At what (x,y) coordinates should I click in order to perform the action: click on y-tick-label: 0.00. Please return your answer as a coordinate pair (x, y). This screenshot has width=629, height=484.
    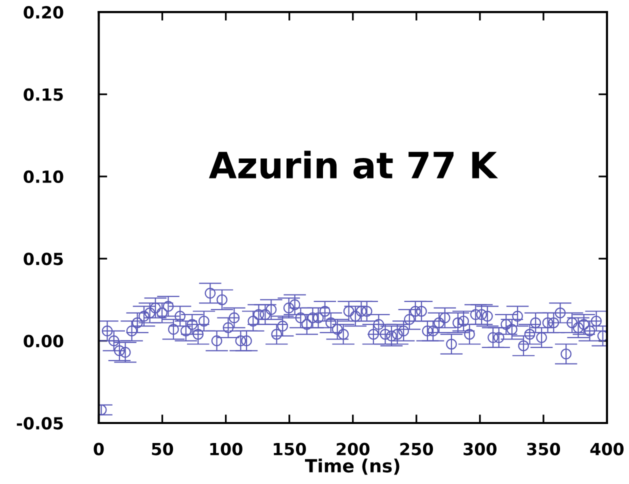
    Looking at the image, I should click on (44, 341).